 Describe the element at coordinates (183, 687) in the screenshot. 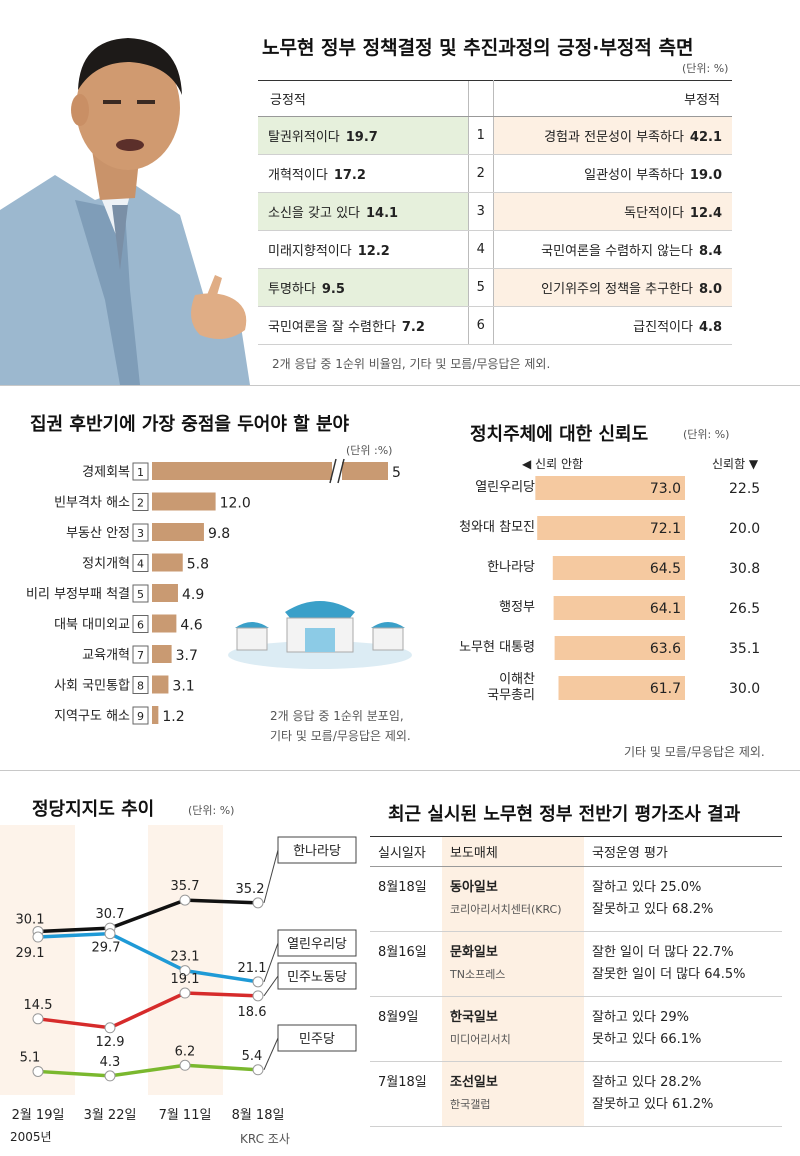

I see `value-label: 3.1` at that location.